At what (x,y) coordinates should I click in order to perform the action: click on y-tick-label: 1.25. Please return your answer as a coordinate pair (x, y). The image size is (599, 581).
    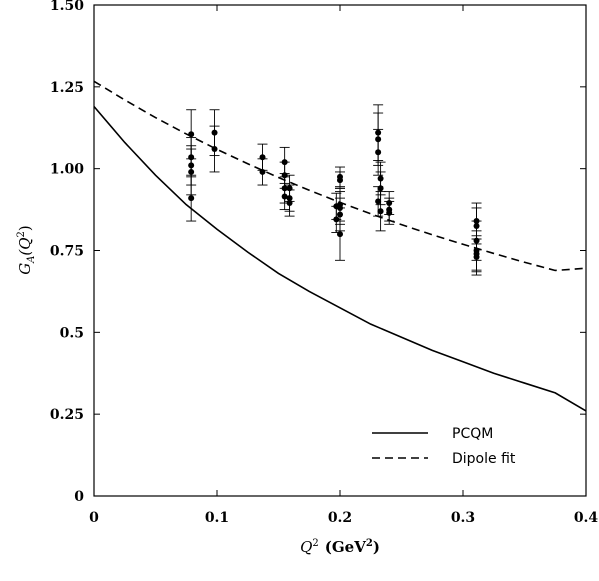
    Looking at the image, I should click on (67, 88).